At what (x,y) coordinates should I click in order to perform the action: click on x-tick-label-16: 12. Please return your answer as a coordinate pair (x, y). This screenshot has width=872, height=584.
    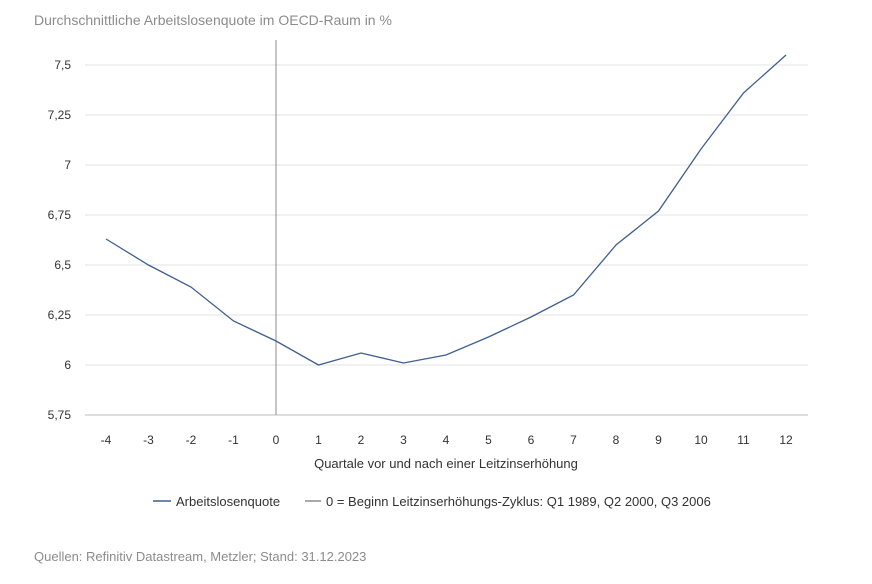
    Looking at the image, I should click on (786, 440).